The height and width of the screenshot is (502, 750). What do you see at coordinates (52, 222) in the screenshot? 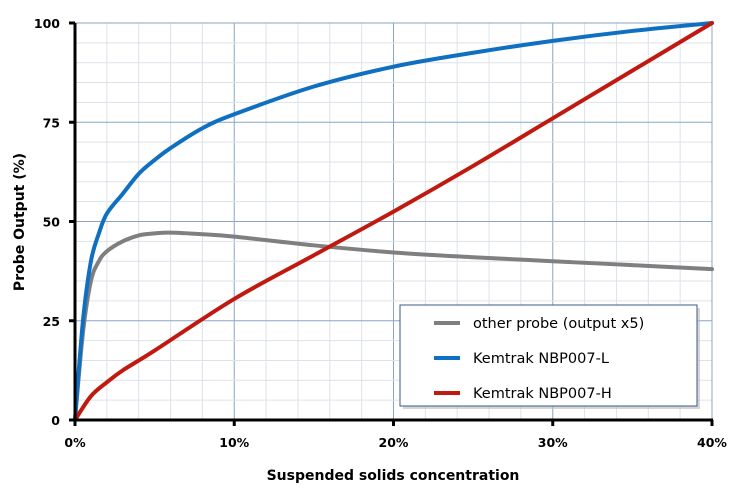
I see `y-tick-label: 50` at bounding box center [52, 222].